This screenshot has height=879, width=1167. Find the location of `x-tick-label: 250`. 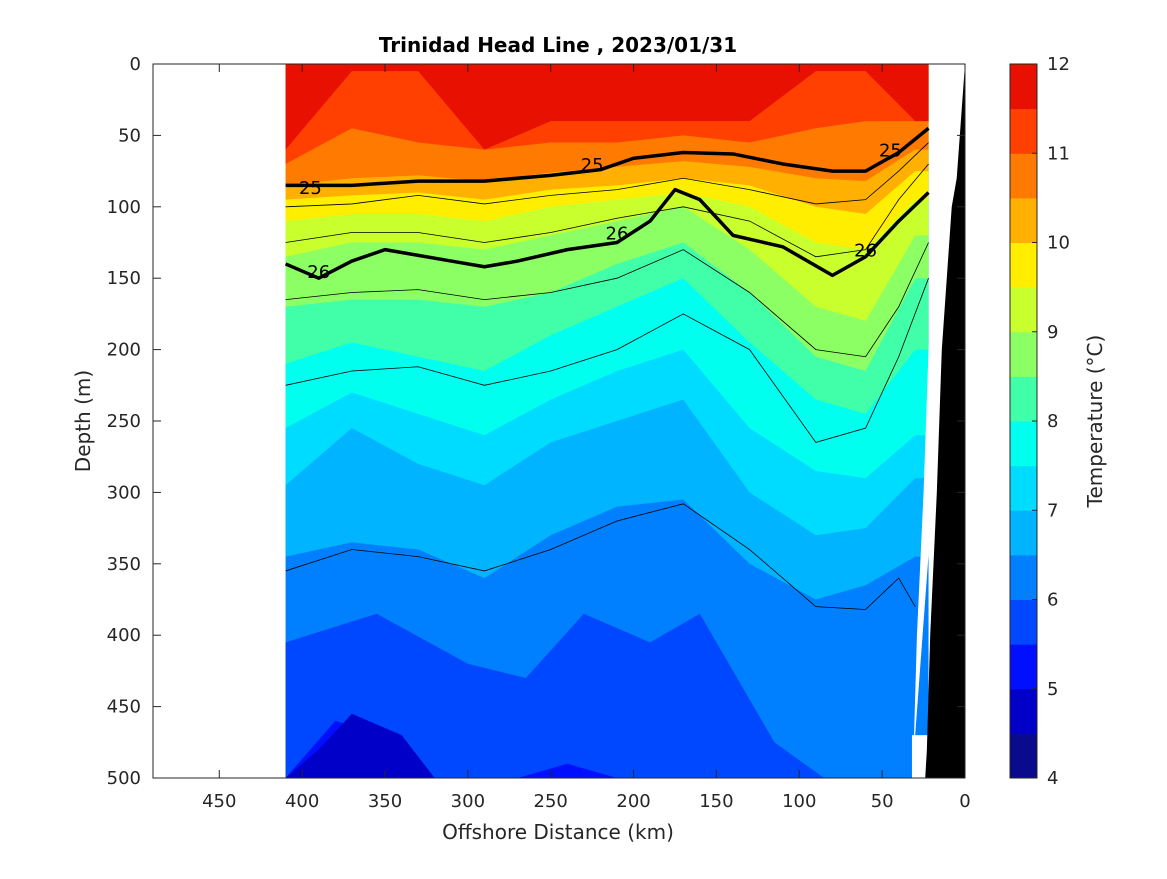

x-tick-label: 250 is located at coordinates (551, 801).